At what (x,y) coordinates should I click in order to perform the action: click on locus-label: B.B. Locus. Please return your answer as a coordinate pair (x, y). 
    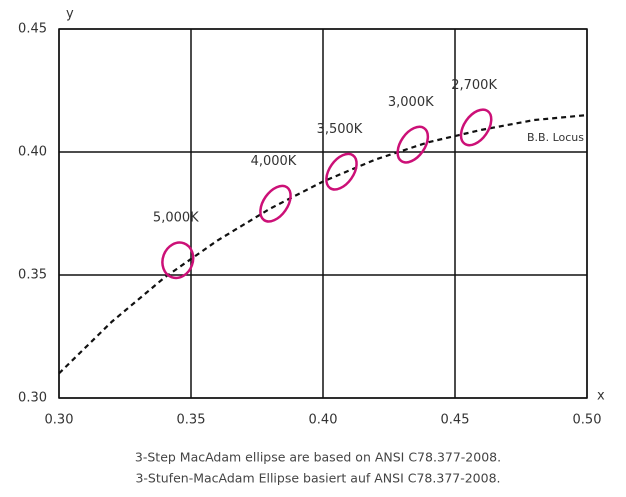
    Looking at the image, I should click on (555, 137).